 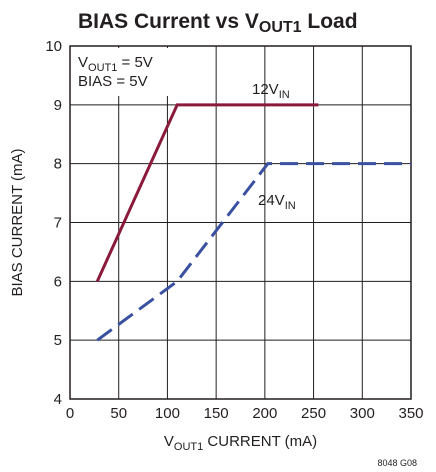 I want to click on x-tick-label: 200, so click(x=264, y=413).